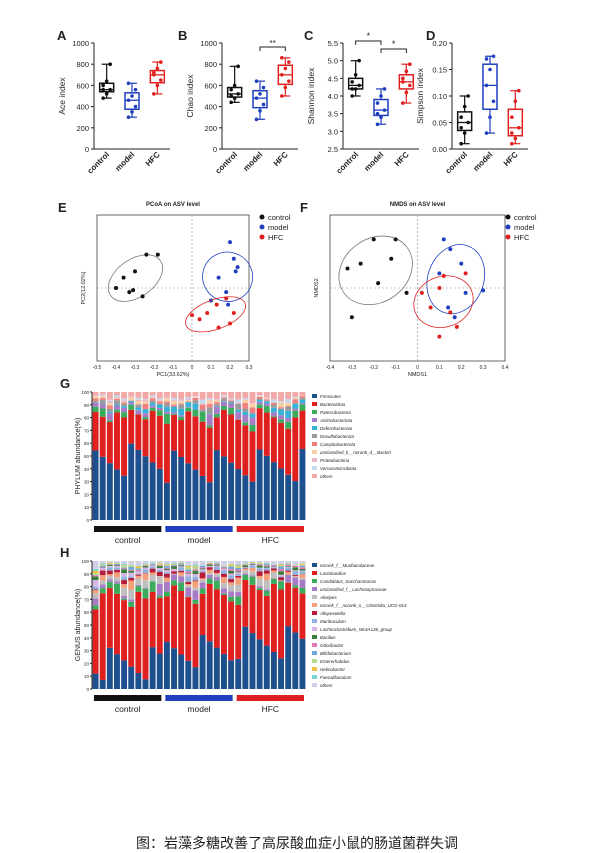 Image resolution: width=594 pixels, height=853 pixels. I want to click on y-tick-label: 0.15, so click(439, 70).